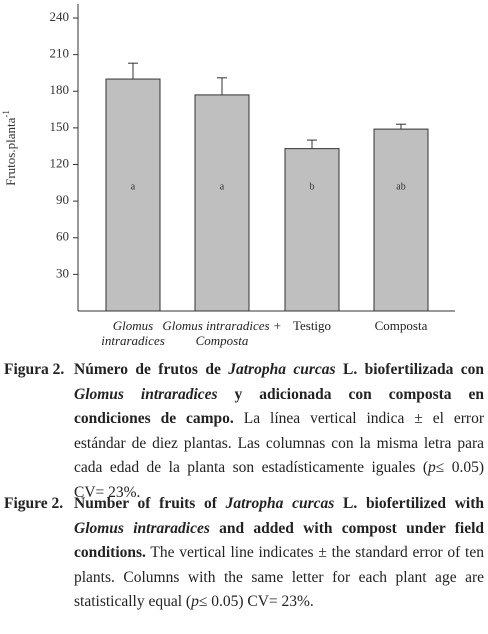 The image size is (488, 634). What do you see at coordinates (151, 369) in the screenshot?
I see `caption-run: Número de frutos de` at bounding box center [151, 369].